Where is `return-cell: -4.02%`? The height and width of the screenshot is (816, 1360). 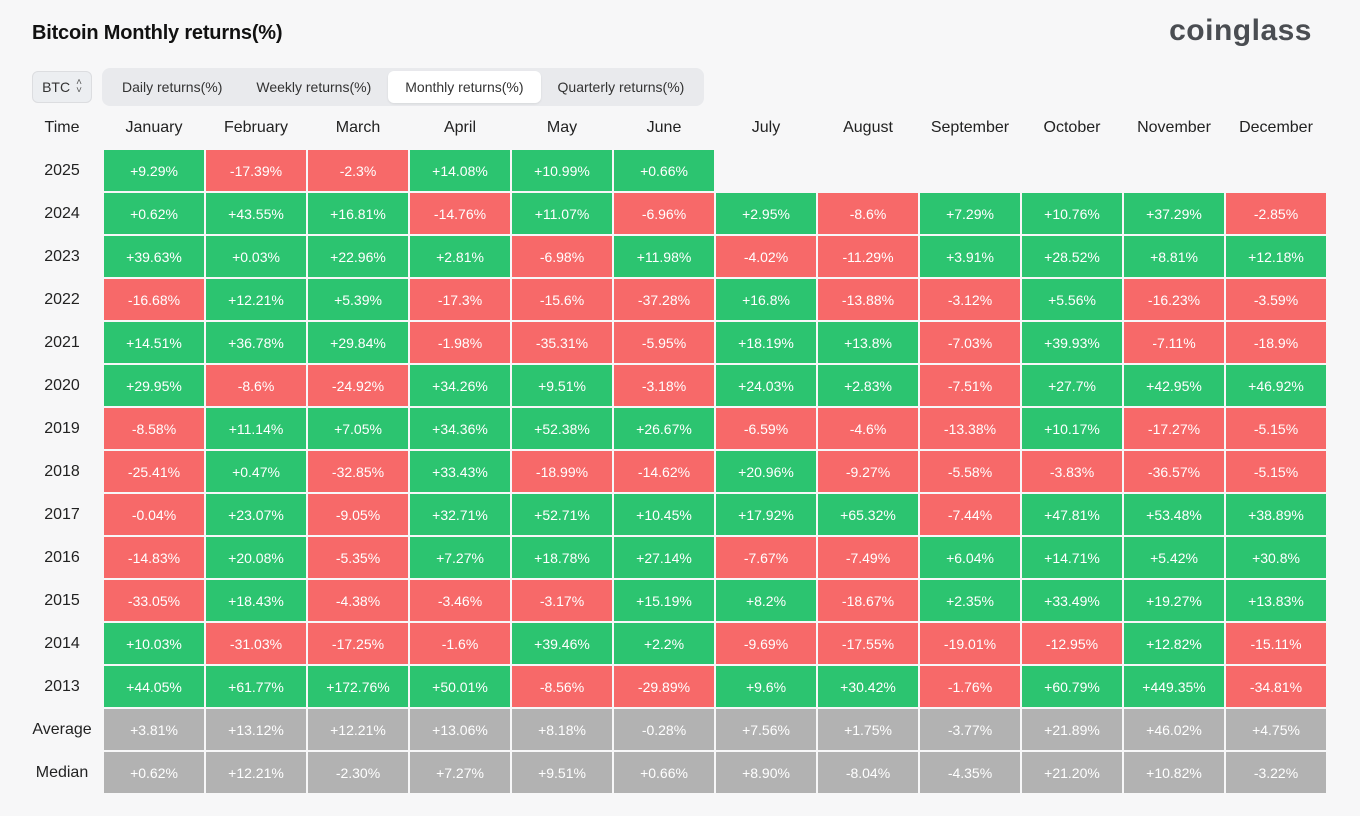
return-cell: -4.02% is located at coordinates (766, 256).